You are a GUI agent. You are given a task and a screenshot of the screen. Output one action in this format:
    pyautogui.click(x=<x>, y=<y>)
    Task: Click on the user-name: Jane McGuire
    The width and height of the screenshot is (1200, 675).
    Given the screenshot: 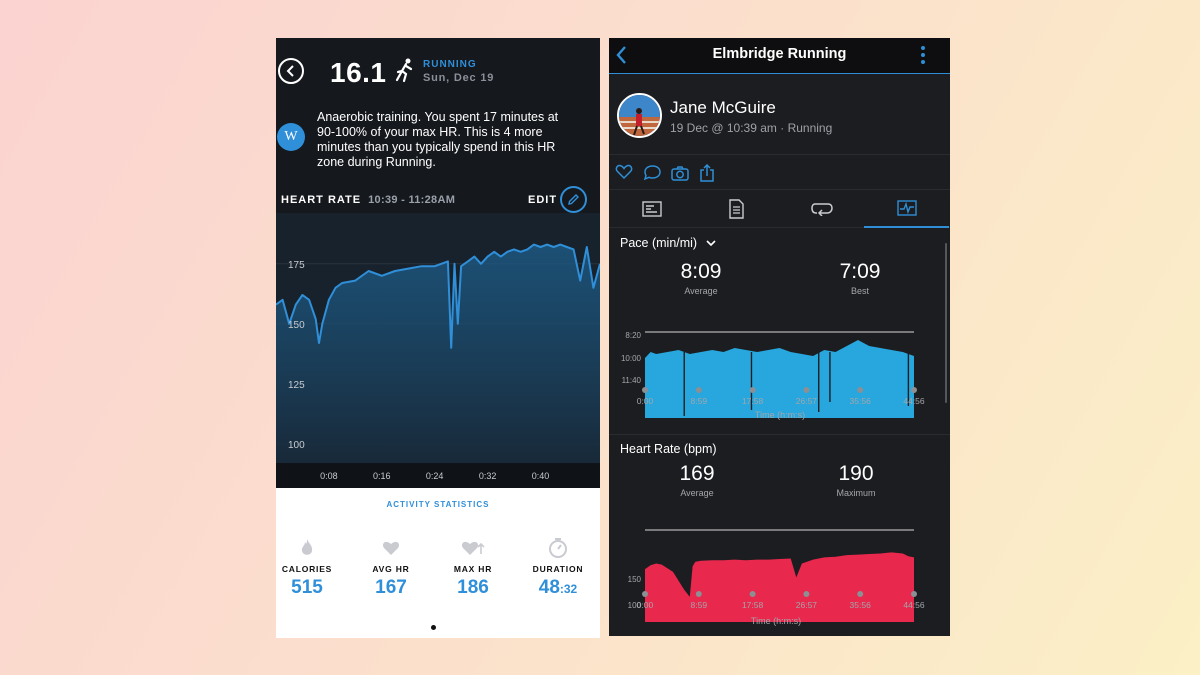 What is the action you would take?
    pyautogui.click(x=723, y=107)
    